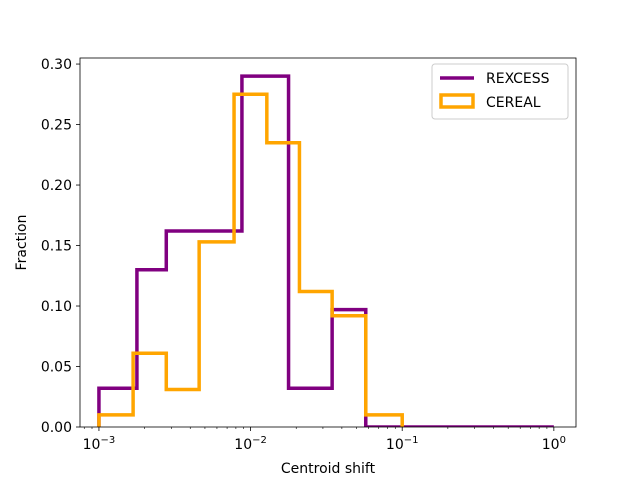 This screenshot has height=480, width=640. What do you see at coordinates (513, 103) in the screenshot?
I see `legend-label-cereal: CEREAL` at bounding box center [513, 103].